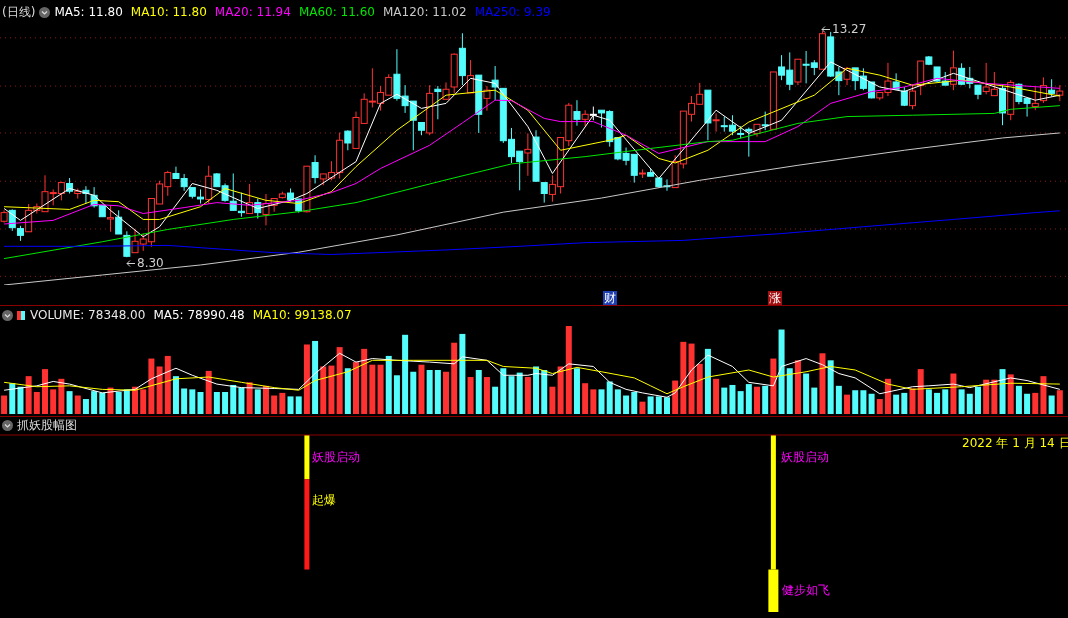  What do you see at coordinates (610, 298) in the screenshot?
I see `text: 财` at bounding box center [610, 298].